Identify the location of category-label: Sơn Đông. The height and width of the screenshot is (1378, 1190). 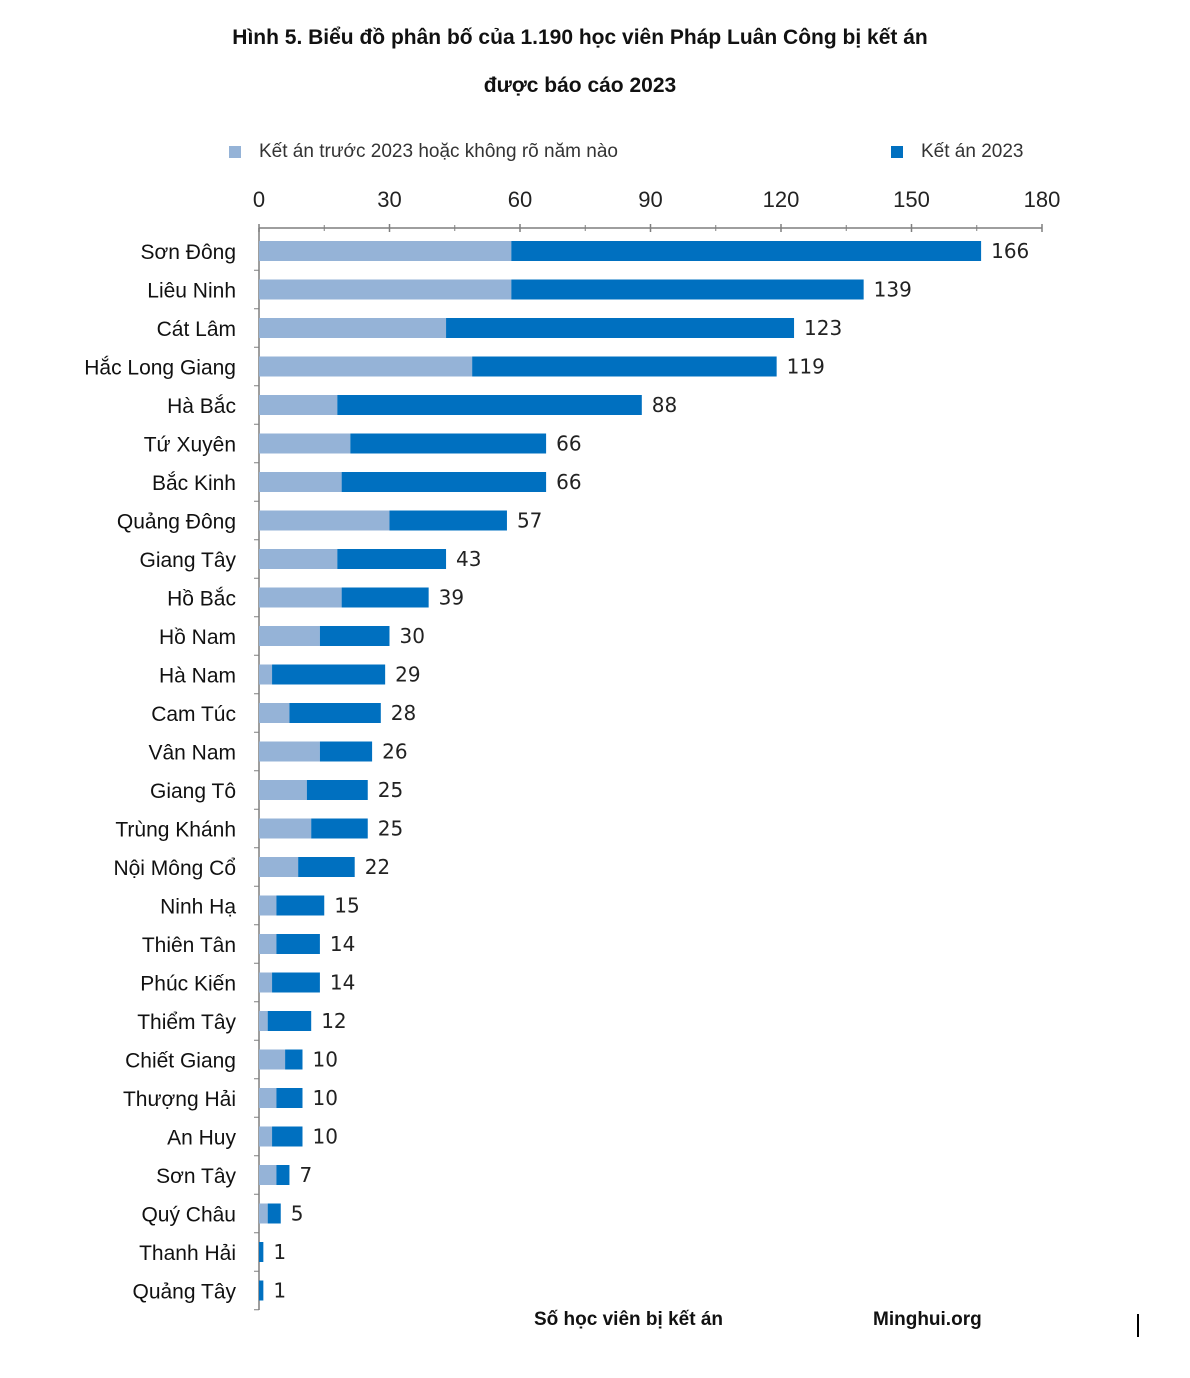
(189, 252).